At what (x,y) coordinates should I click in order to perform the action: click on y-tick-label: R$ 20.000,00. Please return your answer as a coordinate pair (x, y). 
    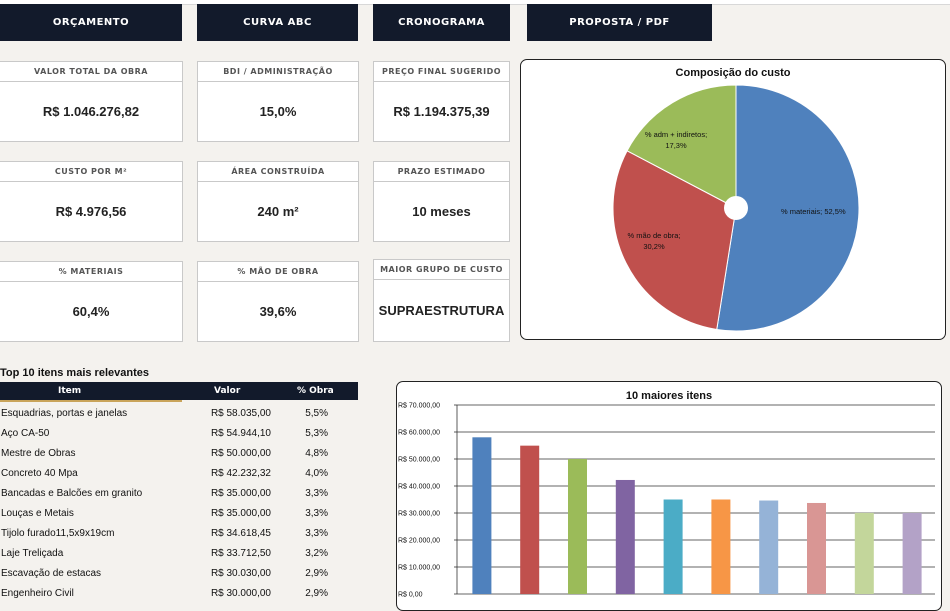
    Looking at the image, I should click on (419, 541).